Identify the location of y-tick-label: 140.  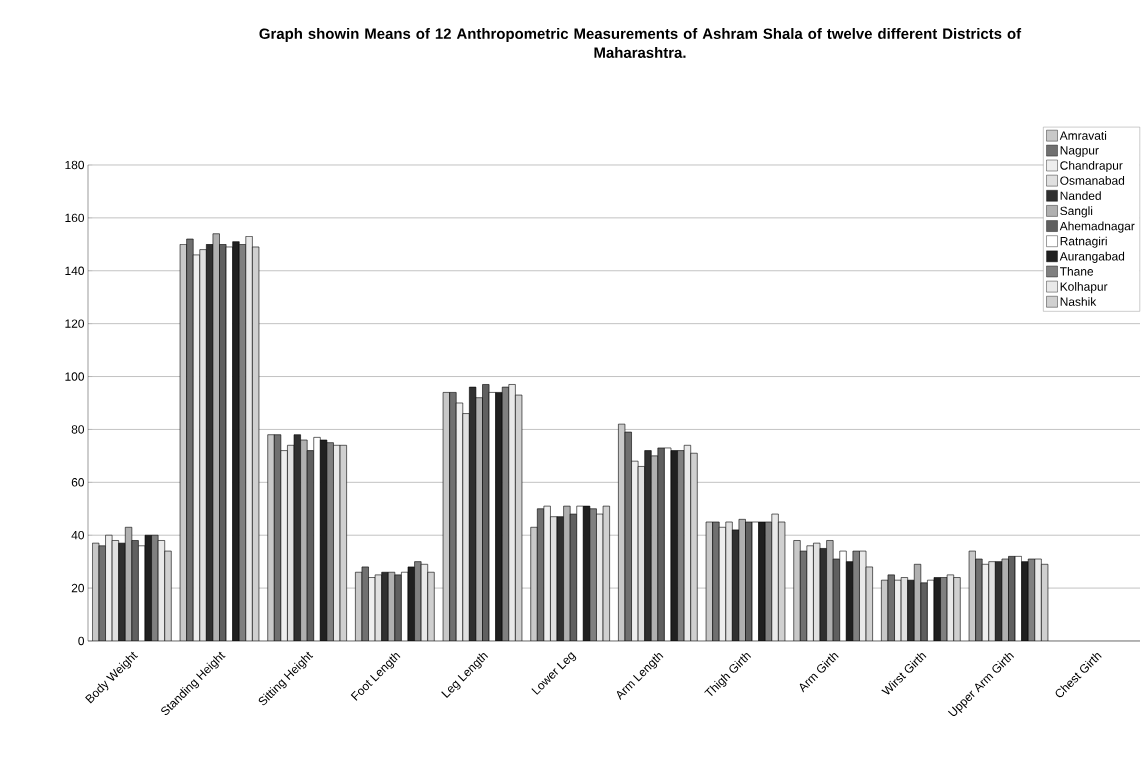
(75, 270).